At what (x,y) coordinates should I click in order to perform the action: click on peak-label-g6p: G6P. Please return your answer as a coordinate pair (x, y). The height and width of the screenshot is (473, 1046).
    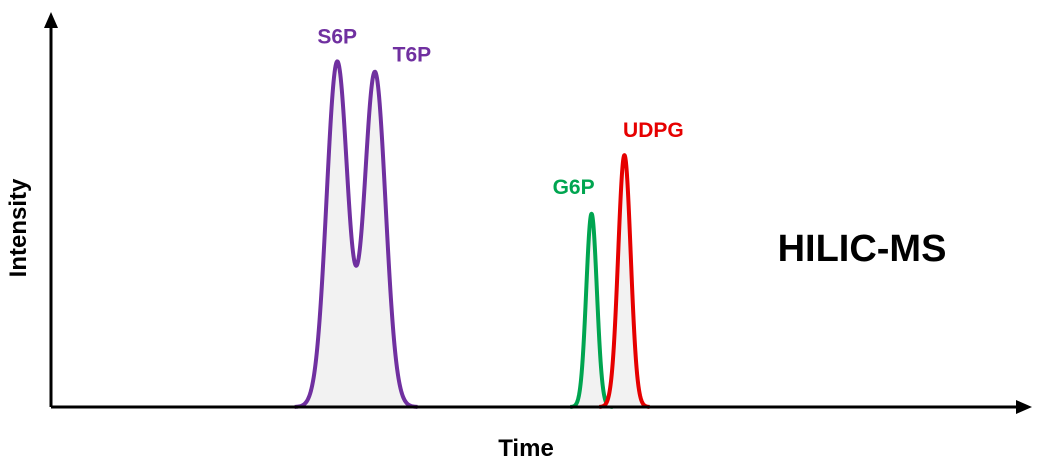
    Looking at the image, I should click on (574, 187).